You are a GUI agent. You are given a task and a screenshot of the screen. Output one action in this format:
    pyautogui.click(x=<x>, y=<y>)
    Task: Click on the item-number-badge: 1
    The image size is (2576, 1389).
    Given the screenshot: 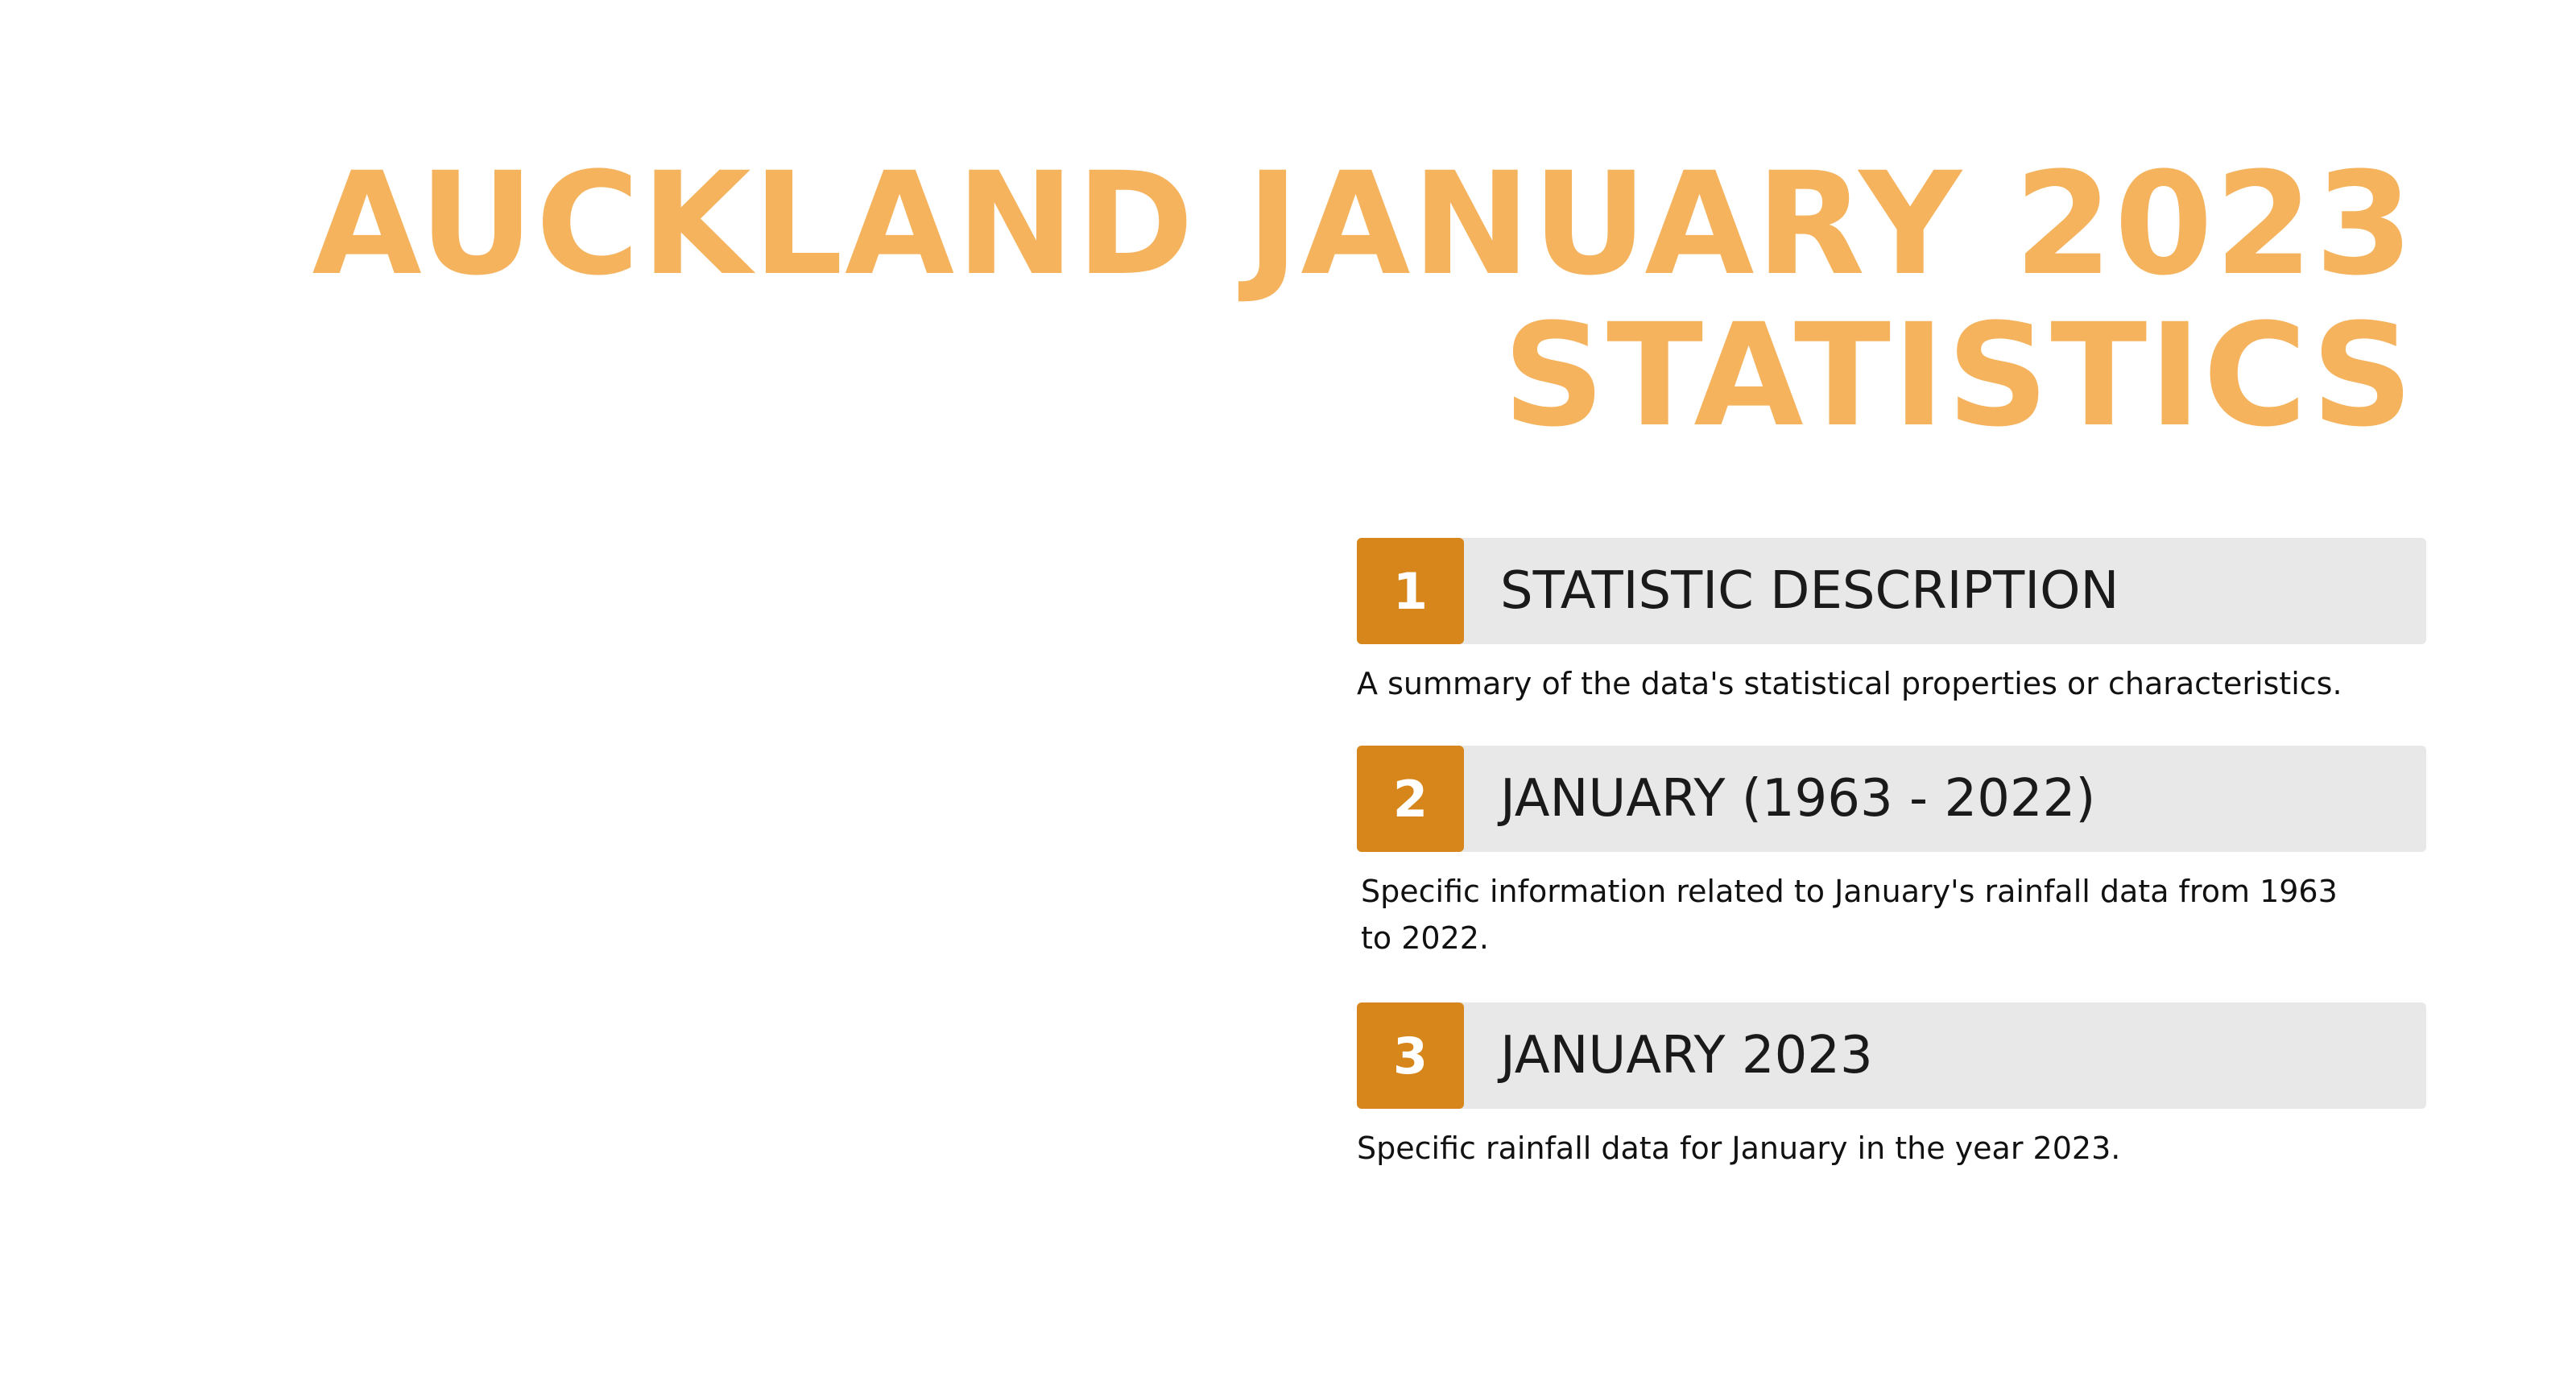 What is the action you would take?
    pyautogui.click(x=1411, y=591)
    